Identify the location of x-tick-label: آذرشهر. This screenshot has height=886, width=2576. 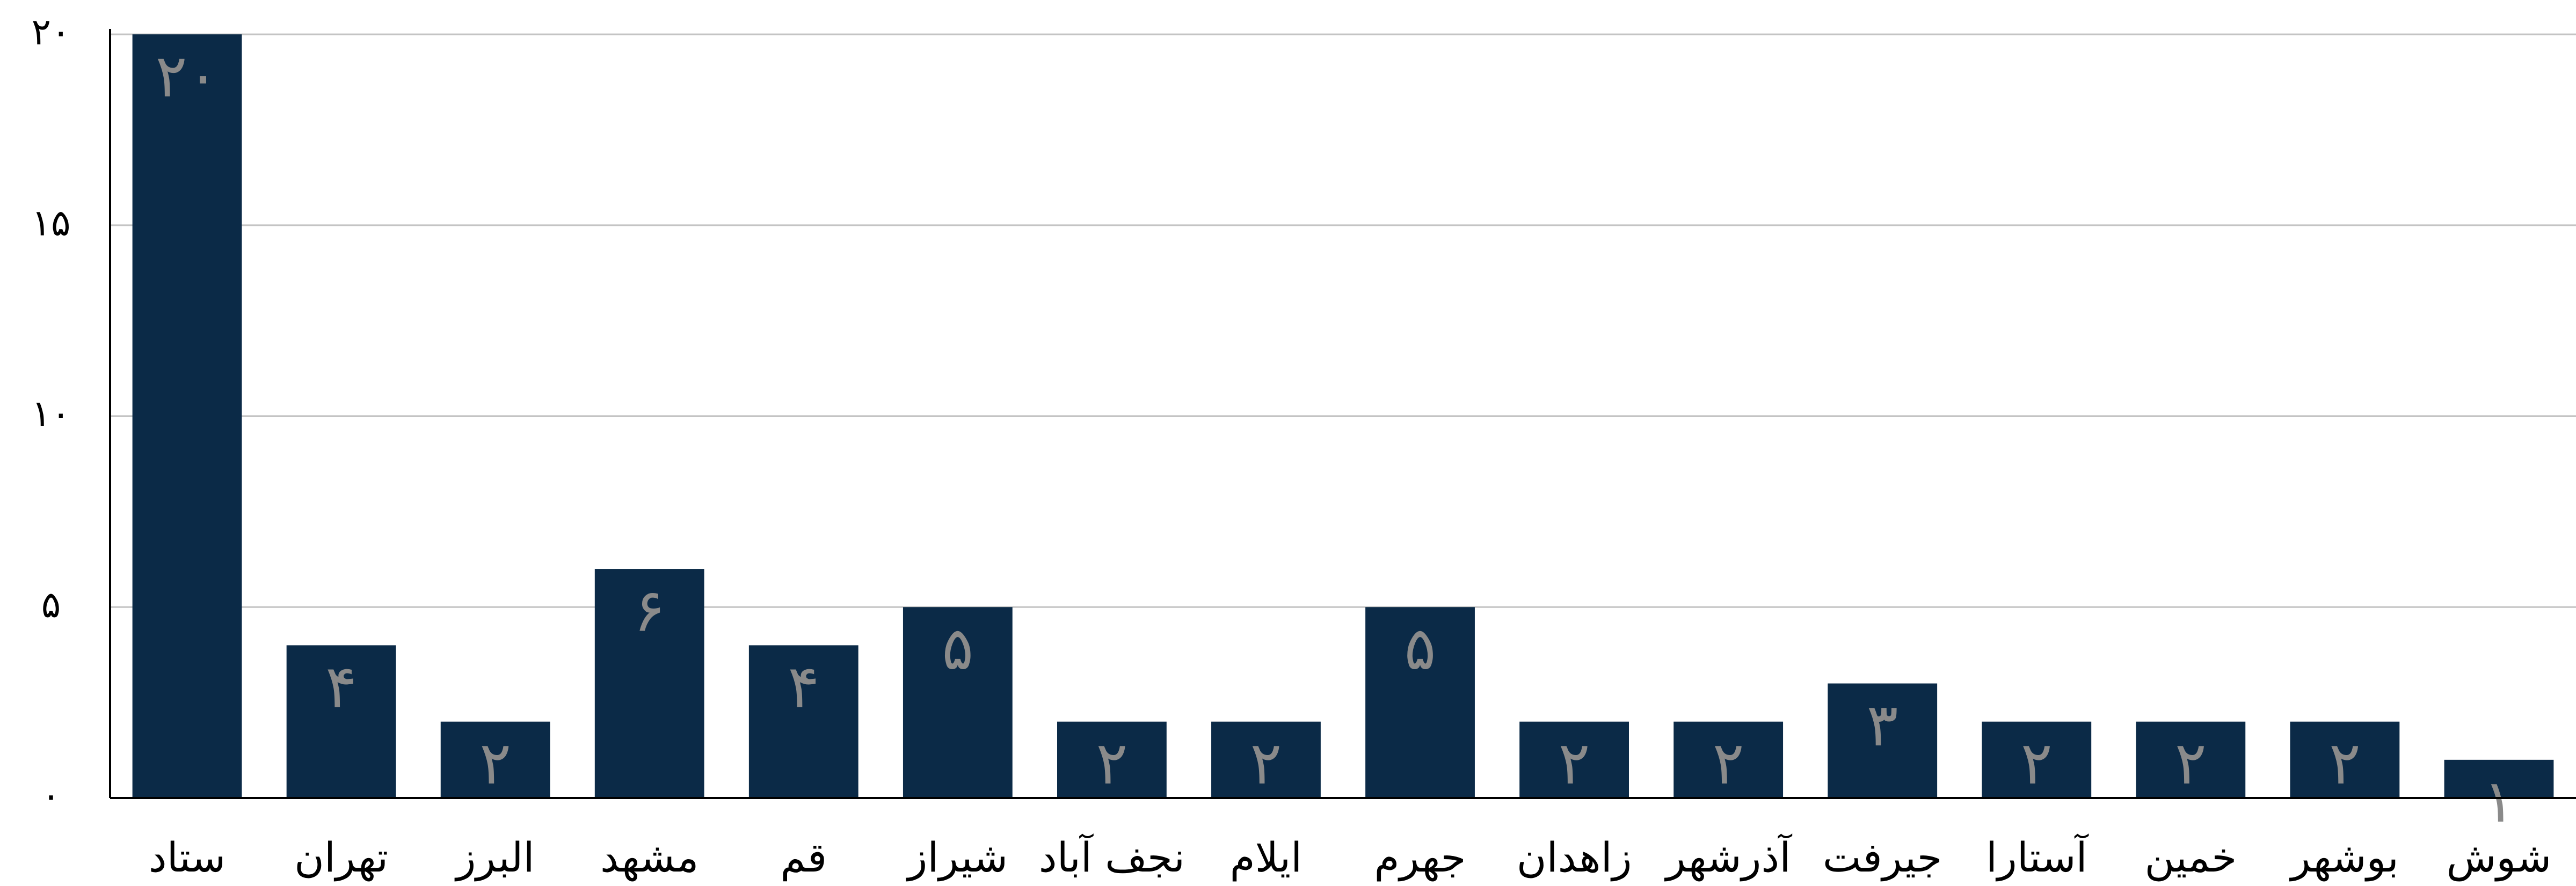
(1728, 857).